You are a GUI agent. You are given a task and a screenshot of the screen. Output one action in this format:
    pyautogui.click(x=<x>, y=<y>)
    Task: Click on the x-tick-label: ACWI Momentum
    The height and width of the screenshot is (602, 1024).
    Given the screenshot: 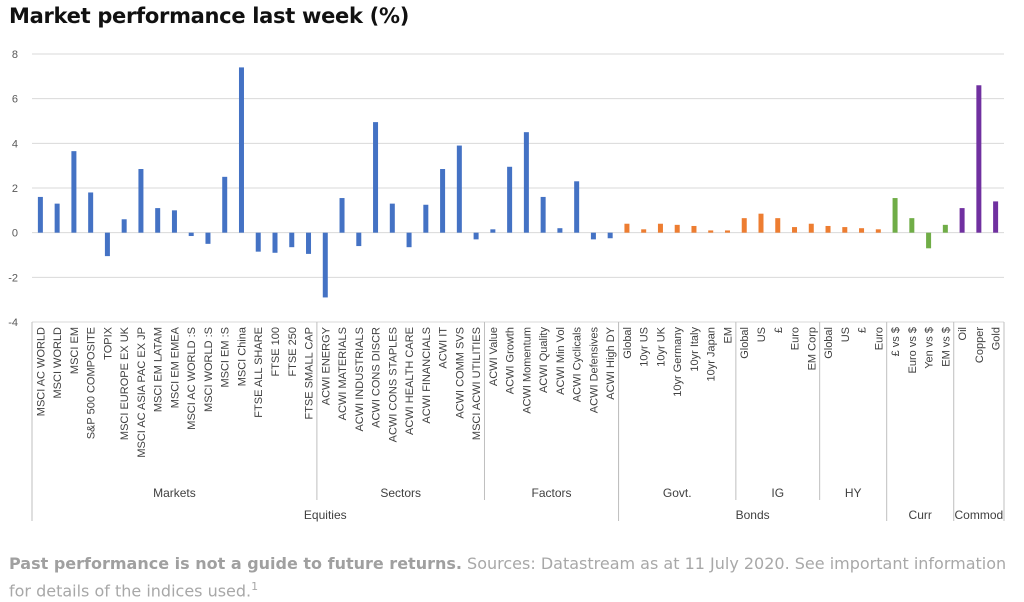 What is the action you would take?
    pyautogui.click(x=527, y=370)
    